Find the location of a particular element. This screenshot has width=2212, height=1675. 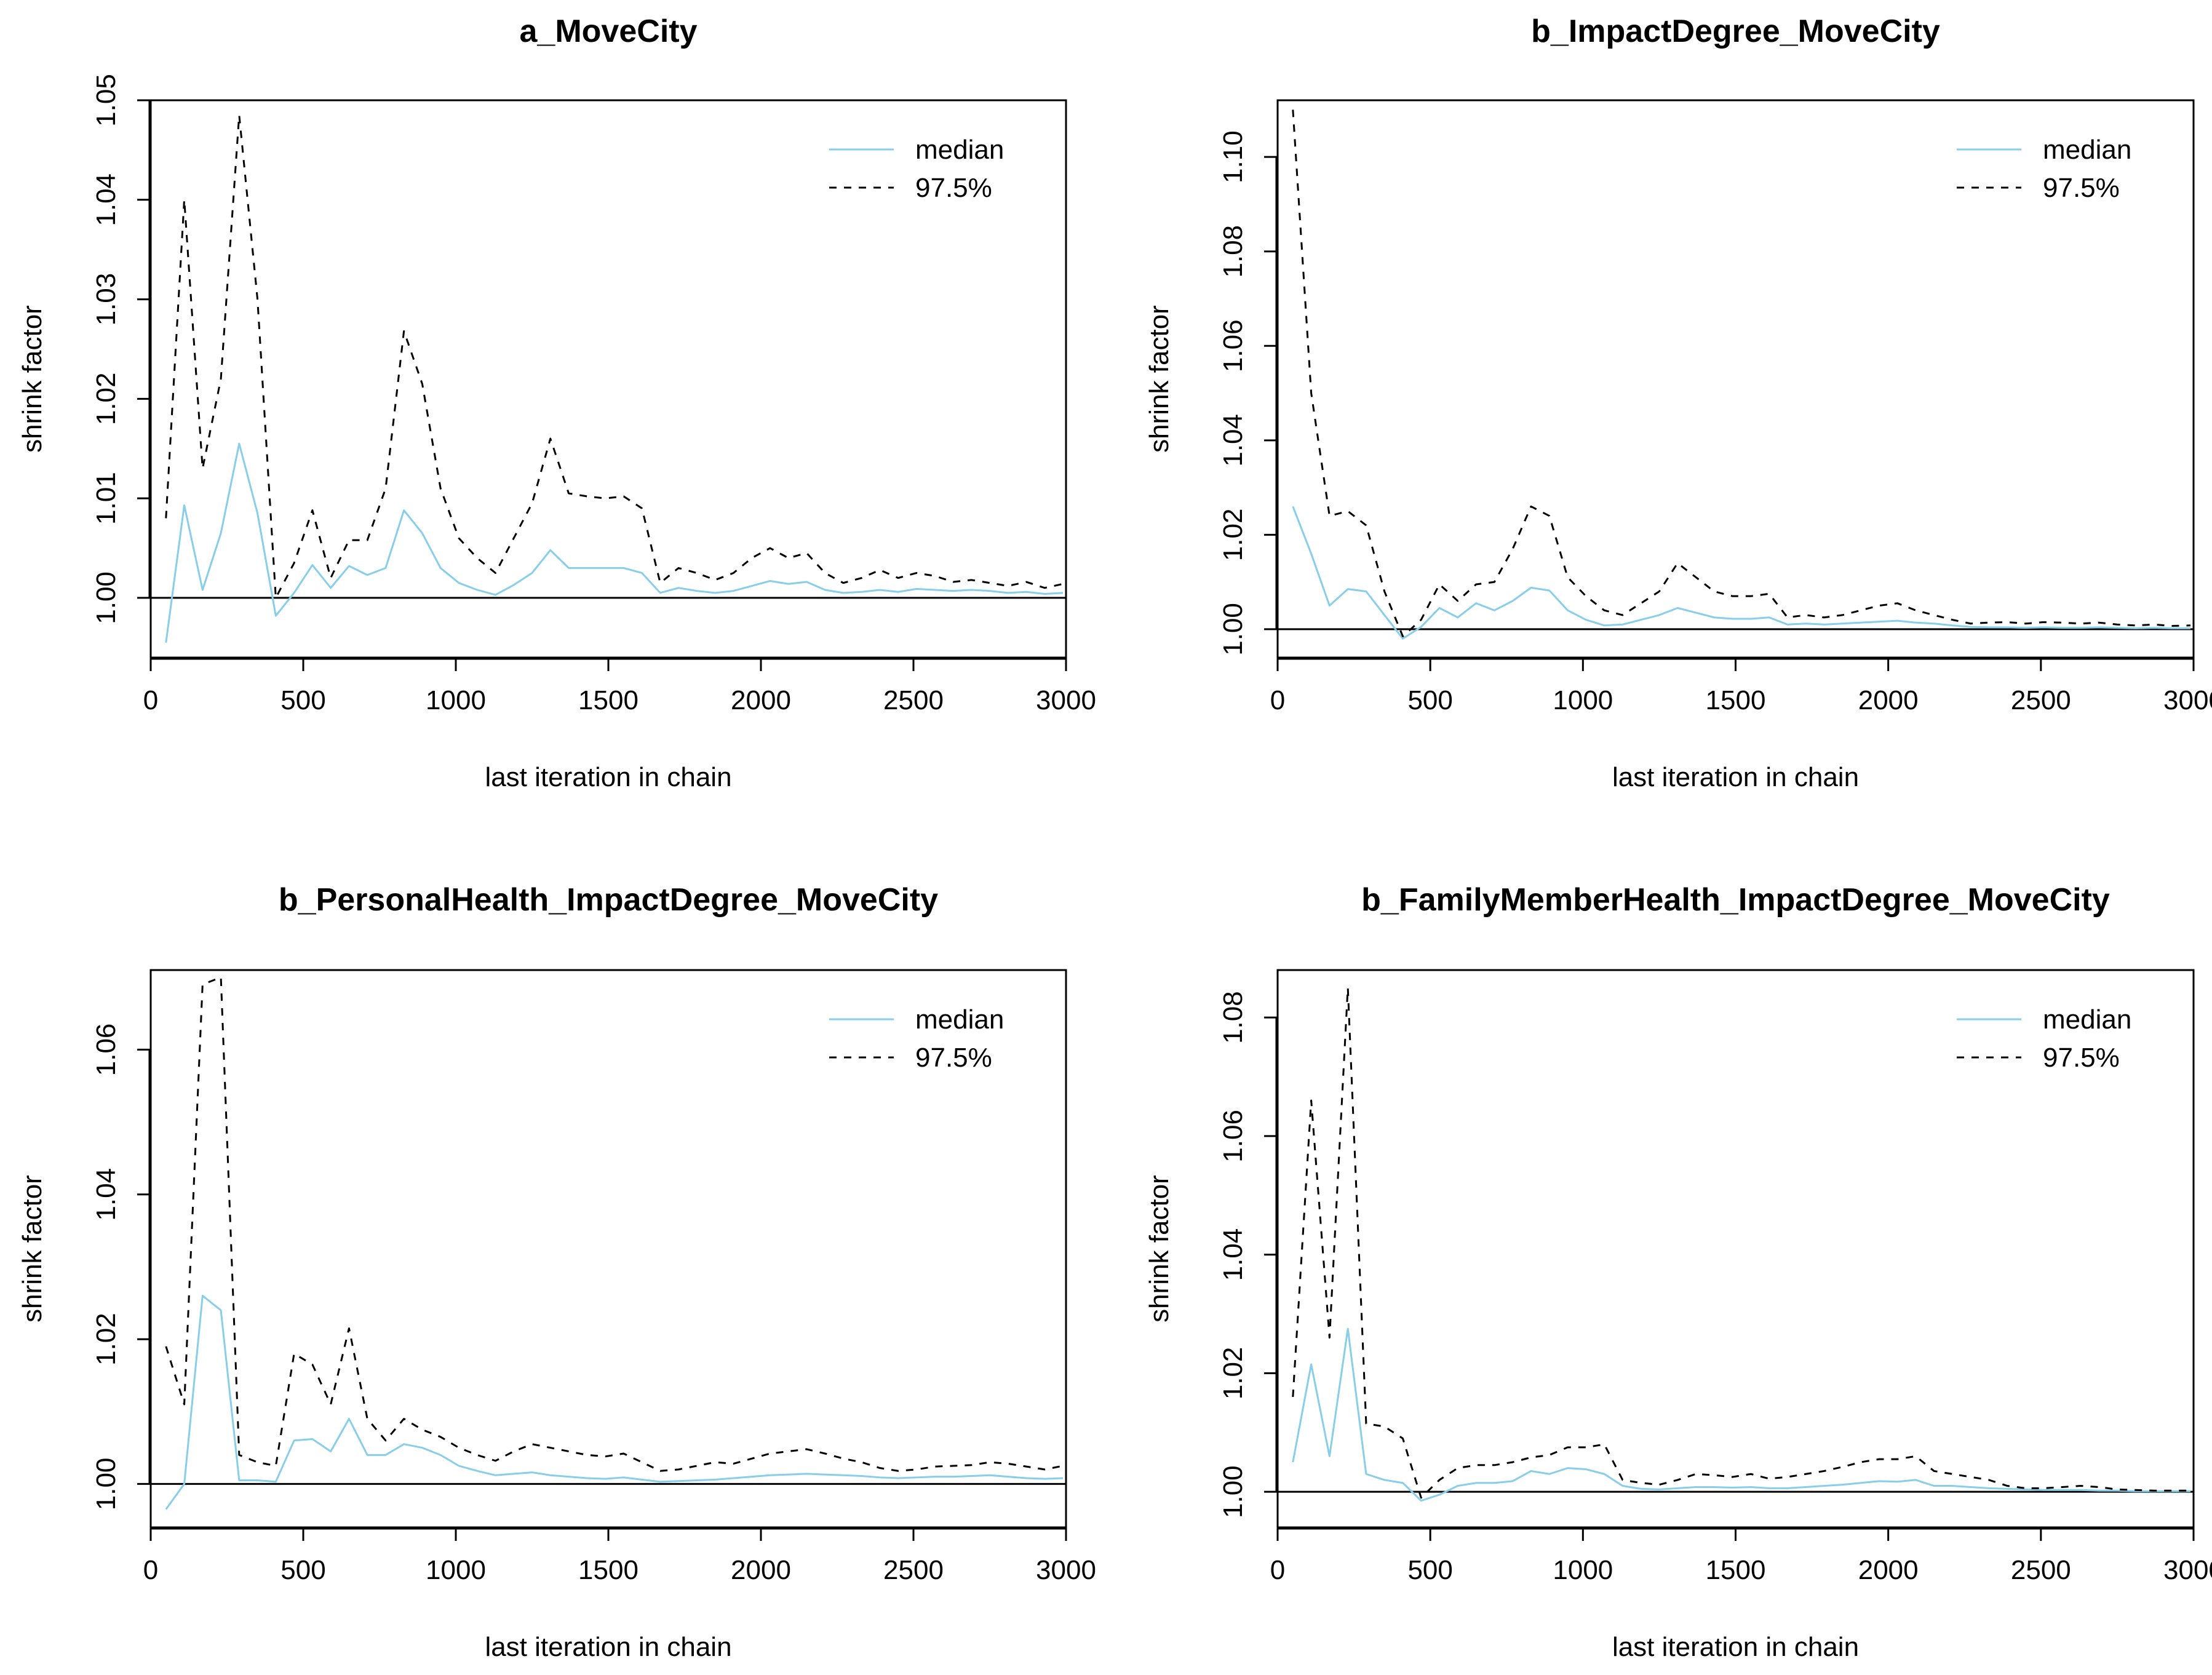

y-axis: 1.00 1.02 1.04 1.06 1.08 is located at coordinates (1248, 1254).